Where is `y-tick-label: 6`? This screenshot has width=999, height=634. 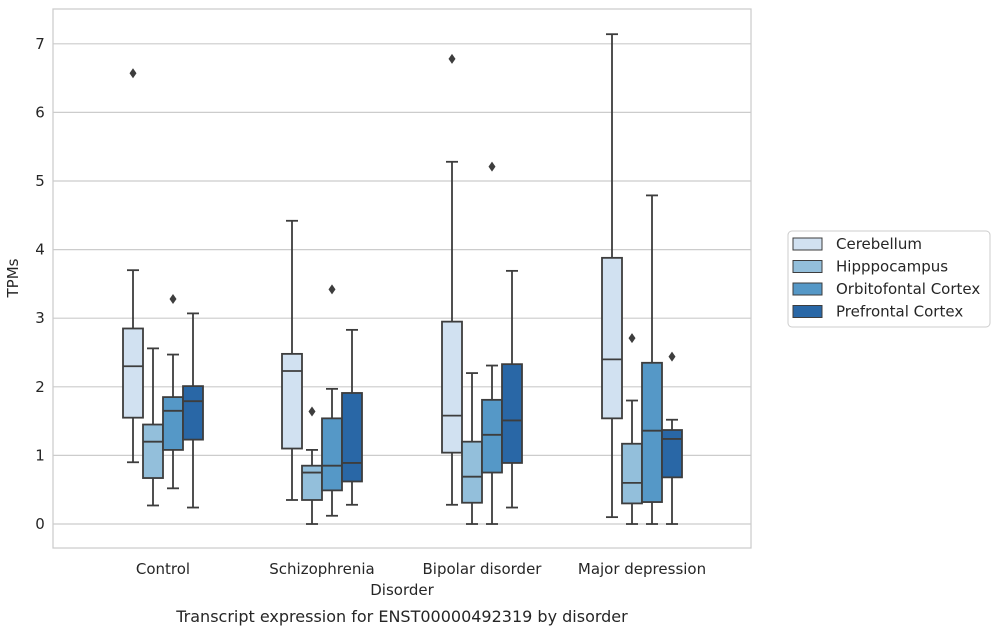 y-tick-label: 6 is located at coordinates (40, 112).